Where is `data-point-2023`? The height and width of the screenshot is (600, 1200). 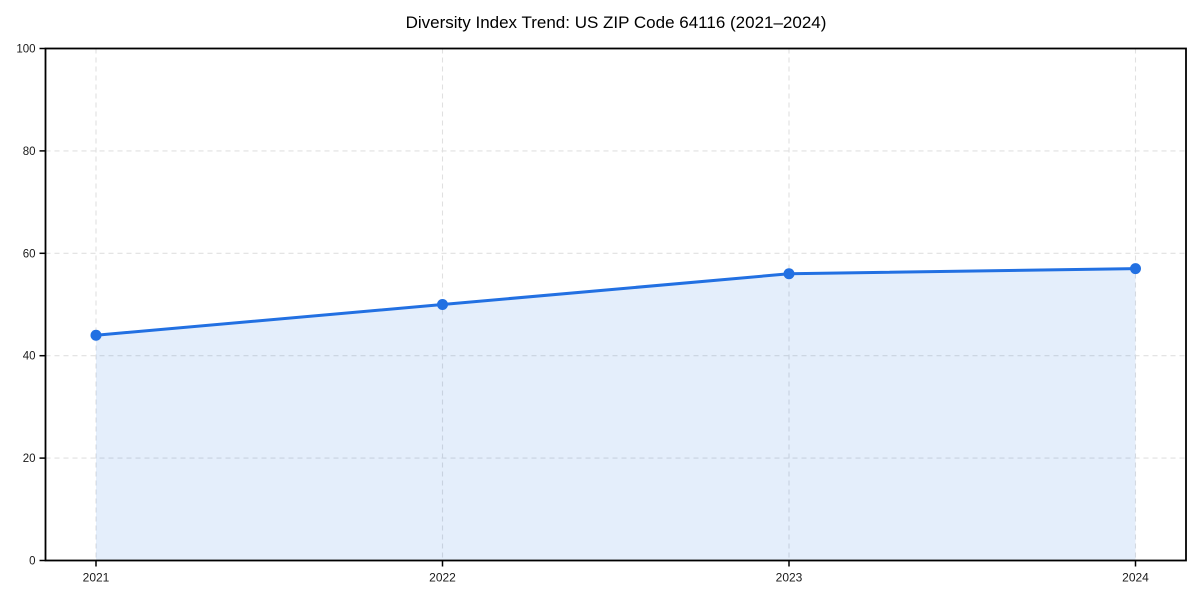
data-point-2023 is located at coordinates (789, 274).